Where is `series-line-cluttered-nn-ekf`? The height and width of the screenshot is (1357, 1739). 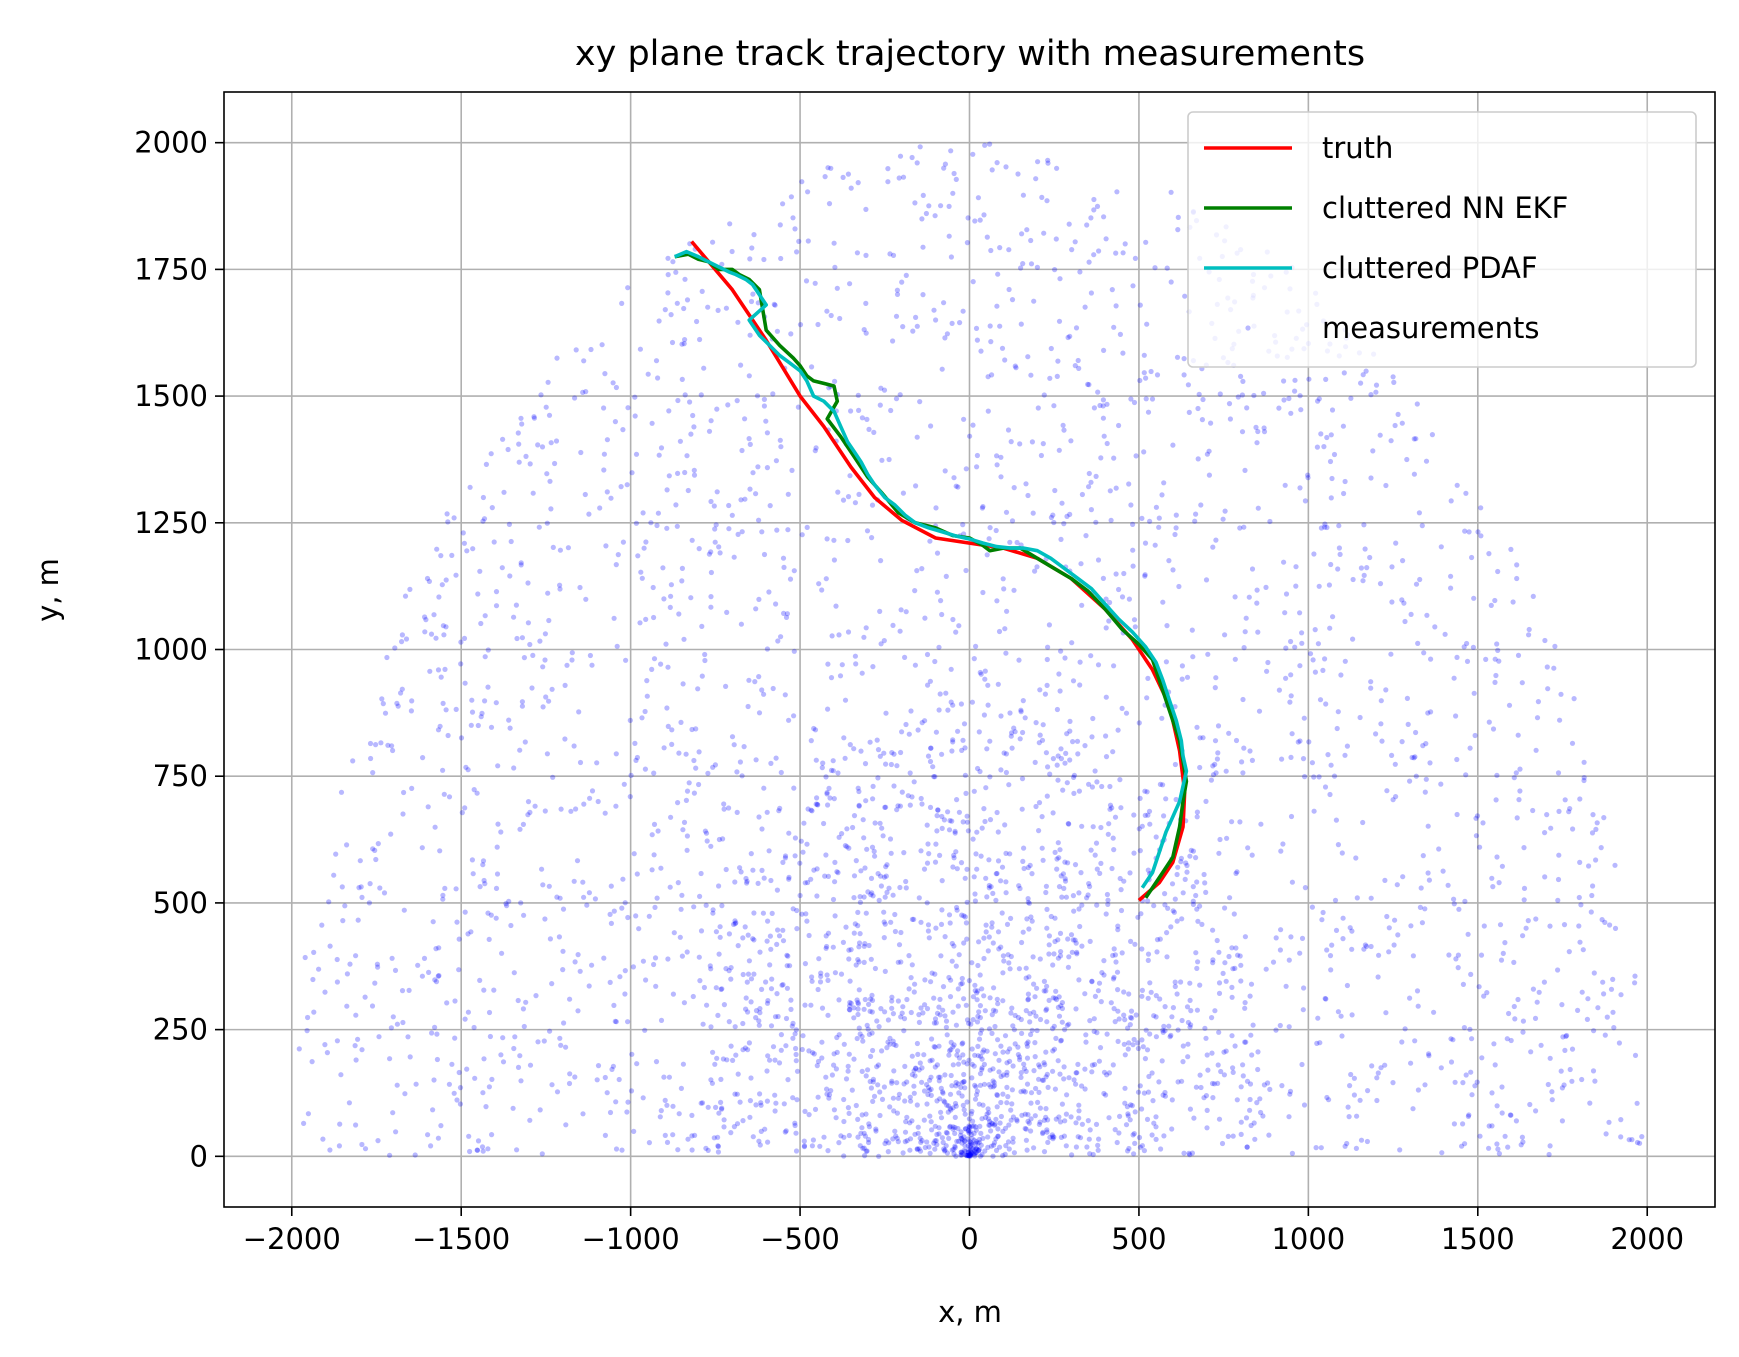
series-line-cluttered-nn-ekf is located at coordinates (931, 575).